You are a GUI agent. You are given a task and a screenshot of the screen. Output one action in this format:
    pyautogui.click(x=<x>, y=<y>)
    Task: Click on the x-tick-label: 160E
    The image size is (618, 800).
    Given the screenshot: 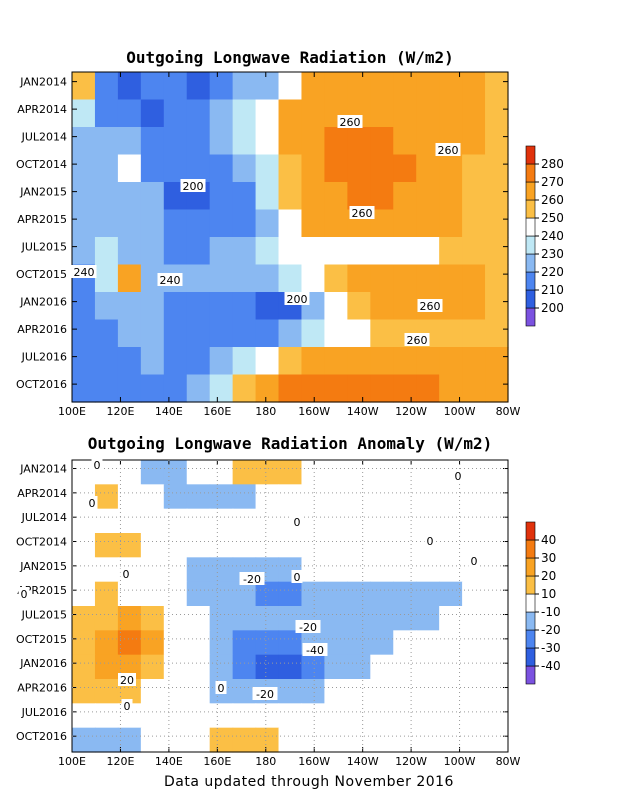 What is the action you would take?
    pyautogui.click(x=217, y=761)
    